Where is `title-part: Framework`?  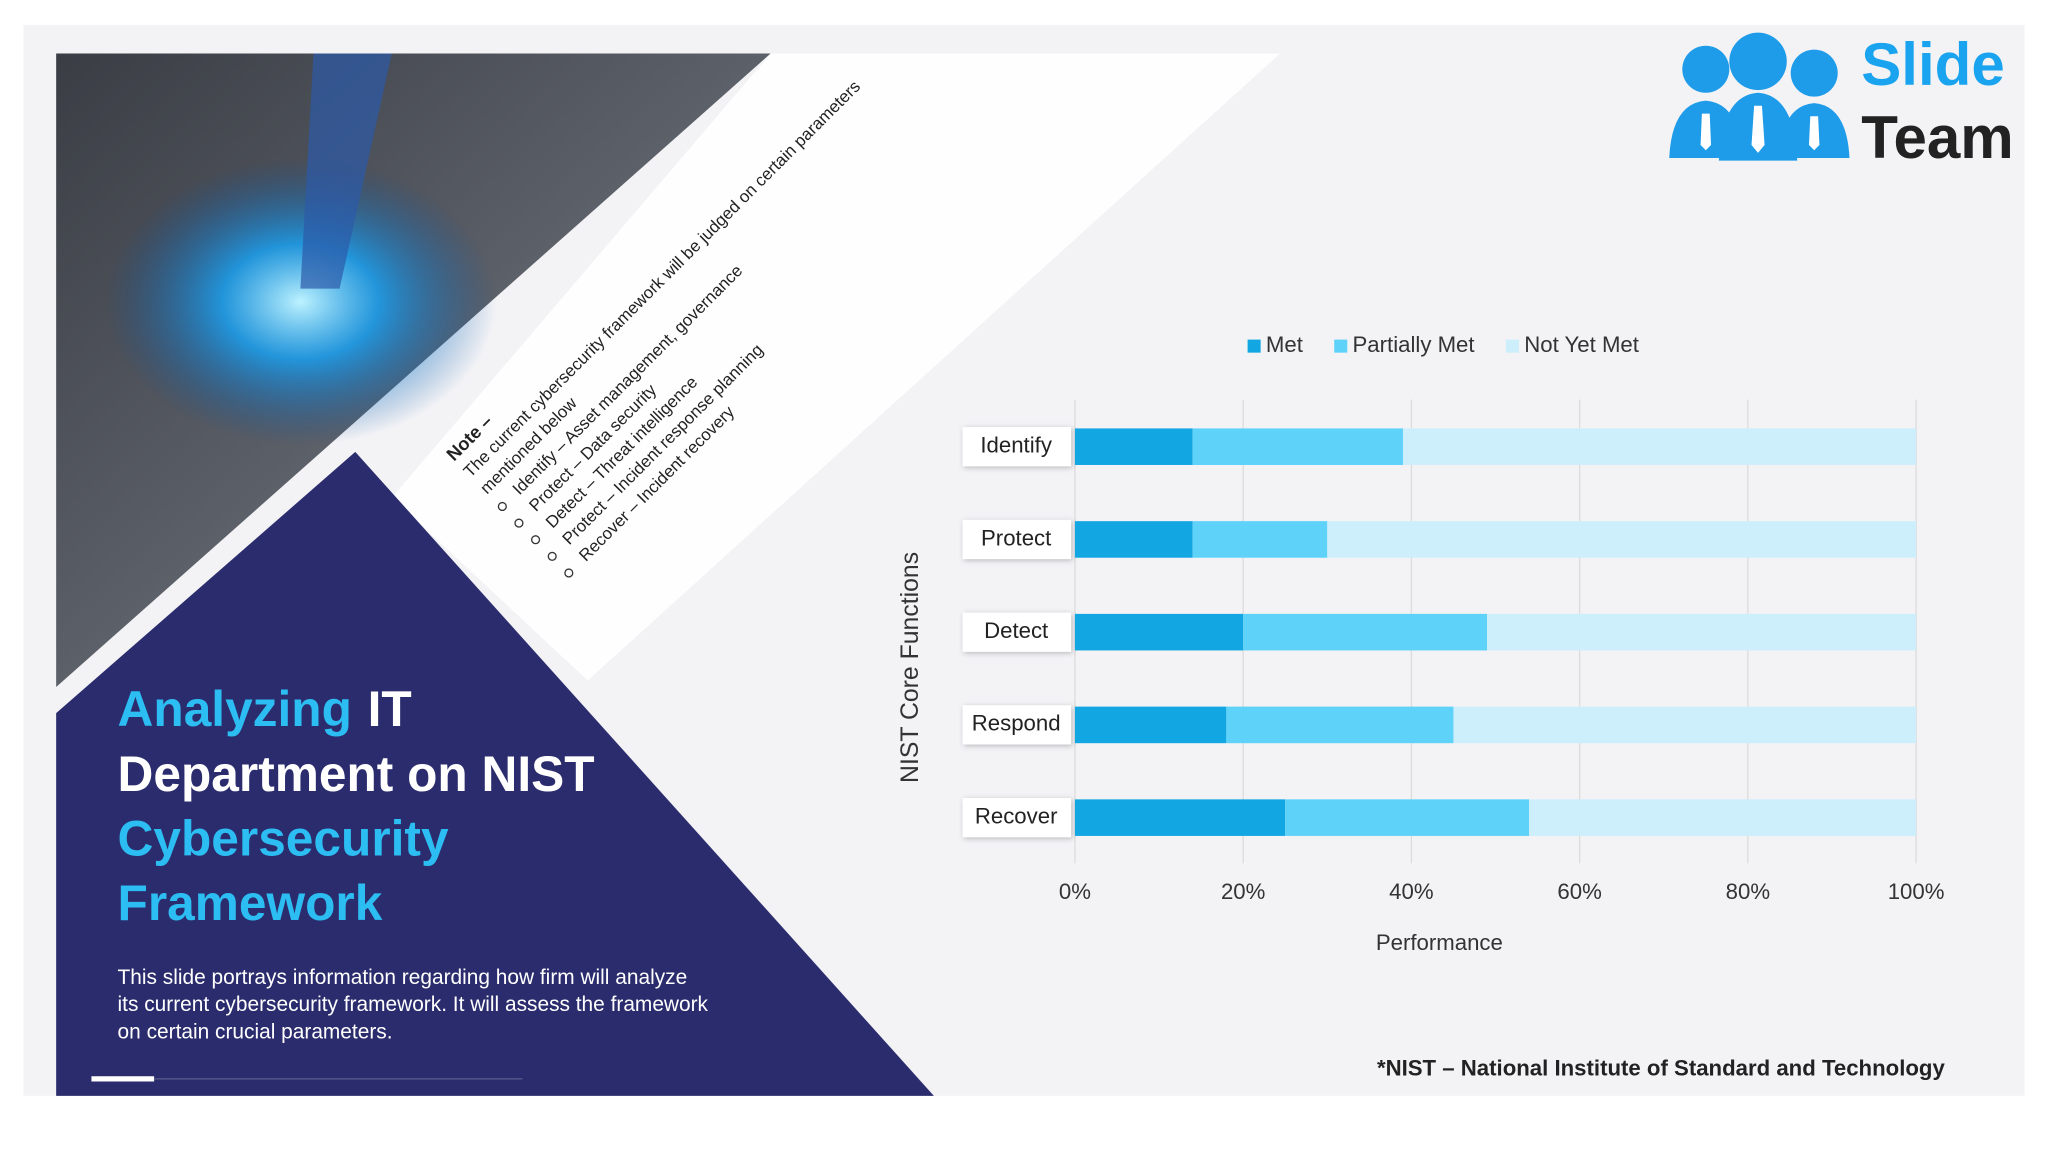 title-part: Framework is located at coordinates (250, 903).